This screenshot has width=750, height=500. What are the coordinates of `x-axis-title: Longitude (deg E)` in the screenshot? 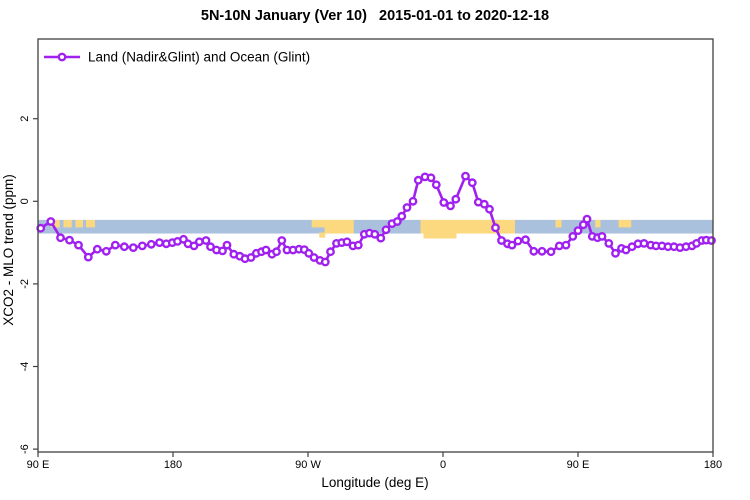 It's located at (374, 482).